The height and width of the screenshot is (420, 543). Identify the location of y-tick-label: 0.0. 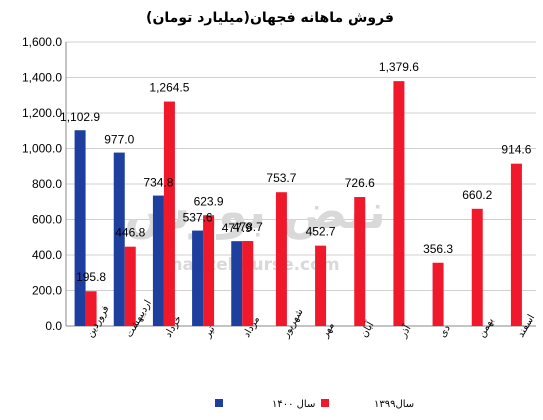
(53, 326).